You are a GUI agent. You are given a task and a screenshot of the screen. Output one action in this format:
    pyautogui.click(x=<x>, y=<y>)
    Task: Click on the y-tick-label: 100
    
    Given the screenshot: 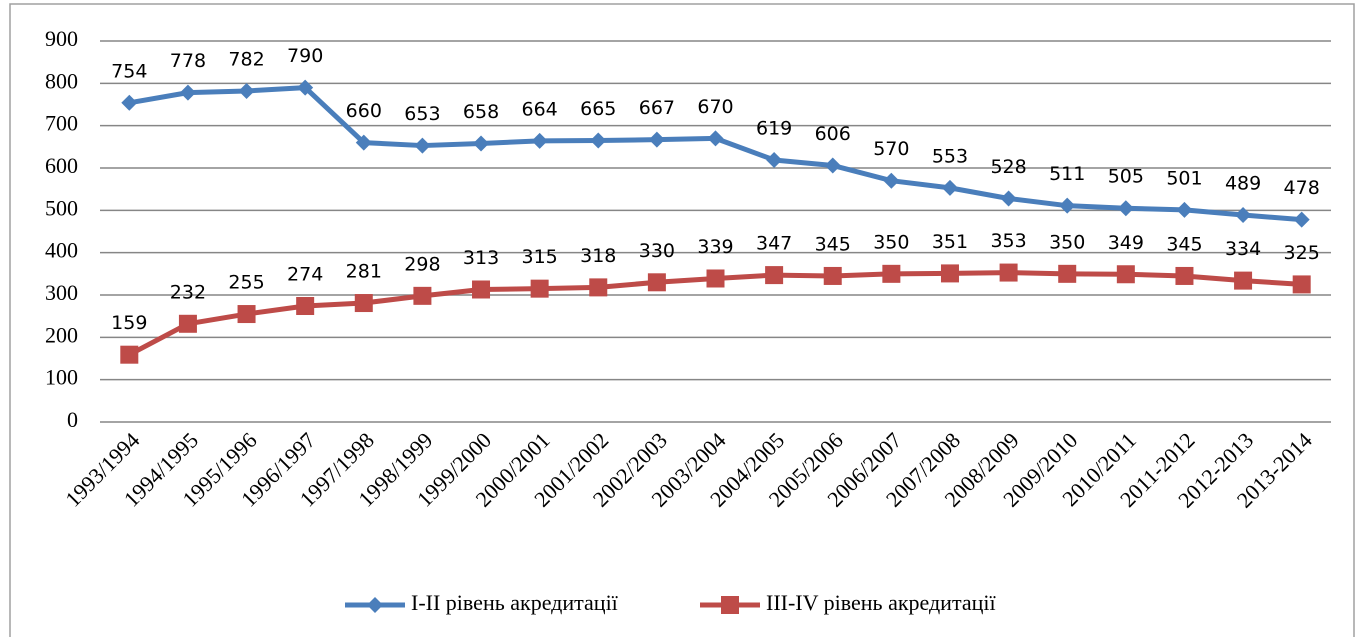 What is the action you would take?
    pyautogui.click(x=61, y=377)
    